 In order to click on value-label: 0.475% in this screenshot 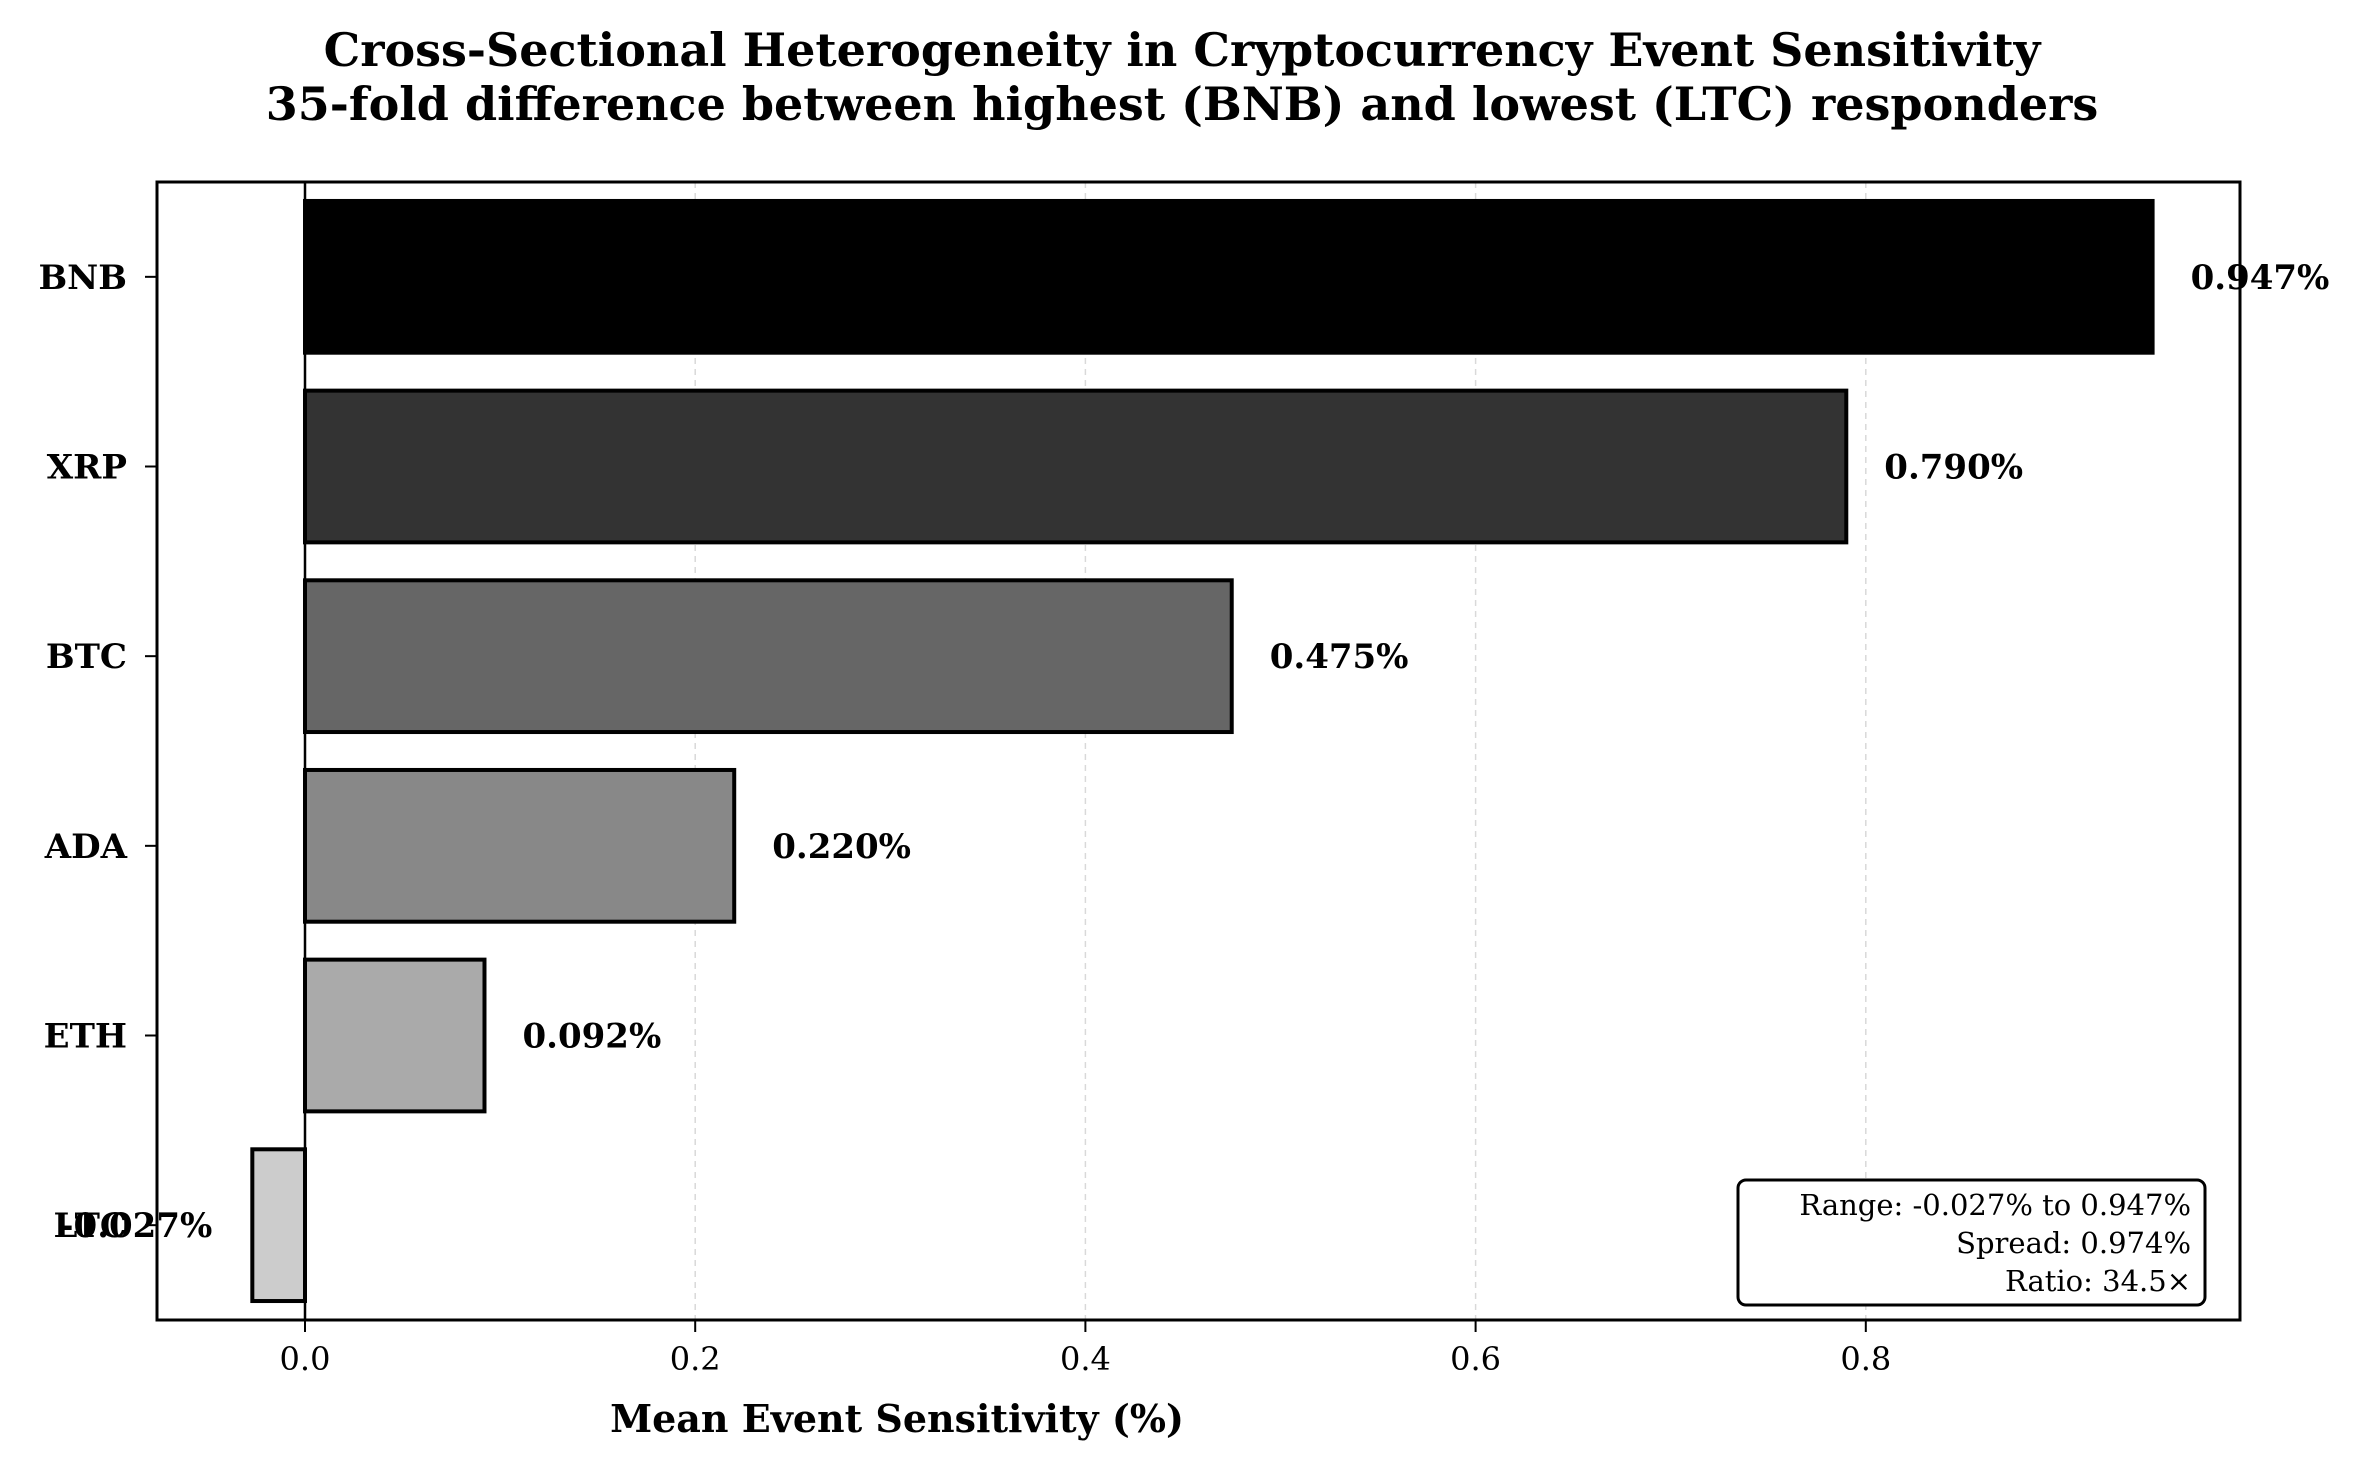, I will do `click(1339, 657)`.